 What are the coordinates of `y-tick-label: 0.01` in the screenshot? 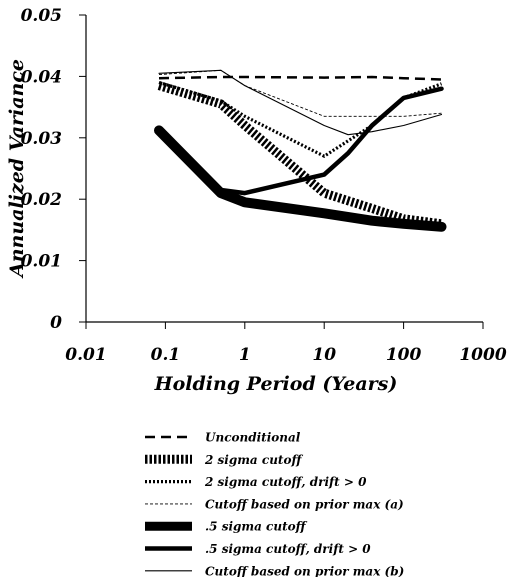 It's located at (41, 262).